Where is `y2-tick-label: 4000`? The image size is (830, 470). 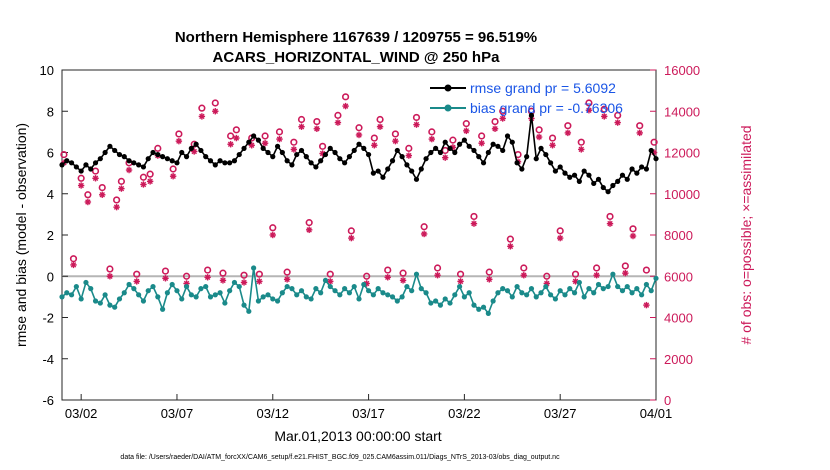 y2-tick-label: 4000 is located at coordinates (678, 318).